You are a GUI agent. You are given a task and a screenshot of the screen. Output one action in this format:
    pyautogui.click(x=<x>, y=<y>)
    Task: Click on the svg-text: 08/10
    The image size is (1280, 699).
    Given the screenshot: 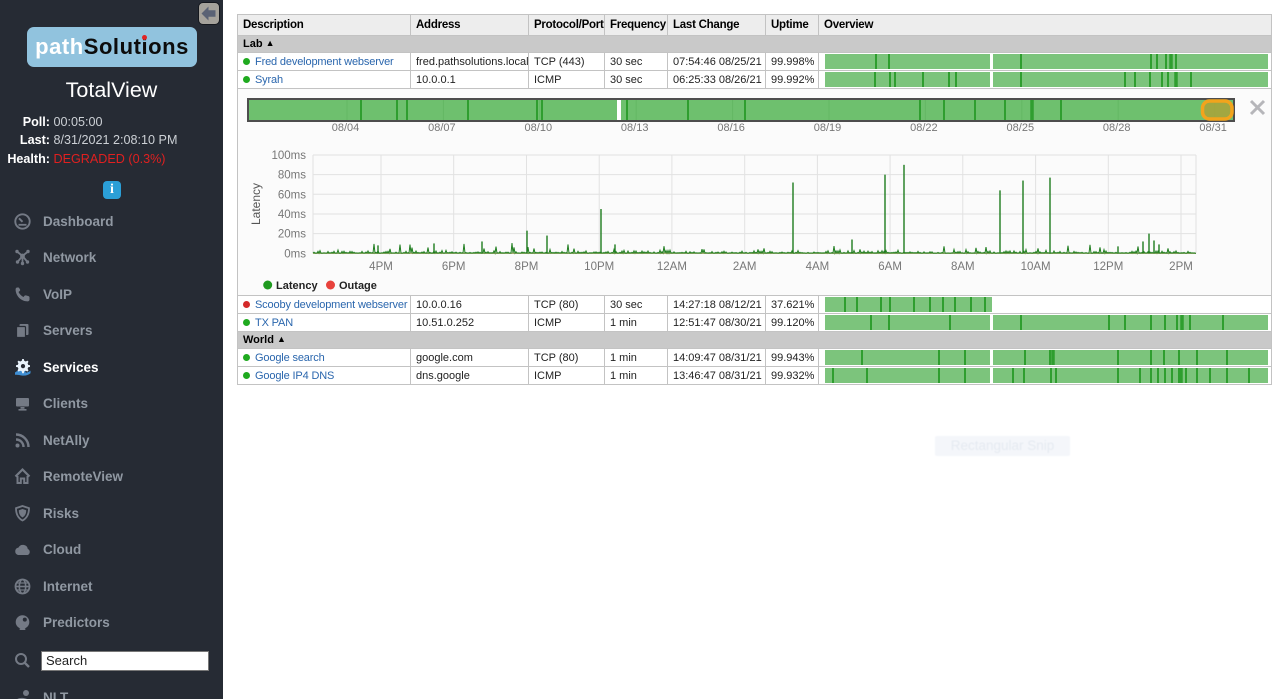 What is the action you would take?
    pyautogui.click(x=539, y=128)
    